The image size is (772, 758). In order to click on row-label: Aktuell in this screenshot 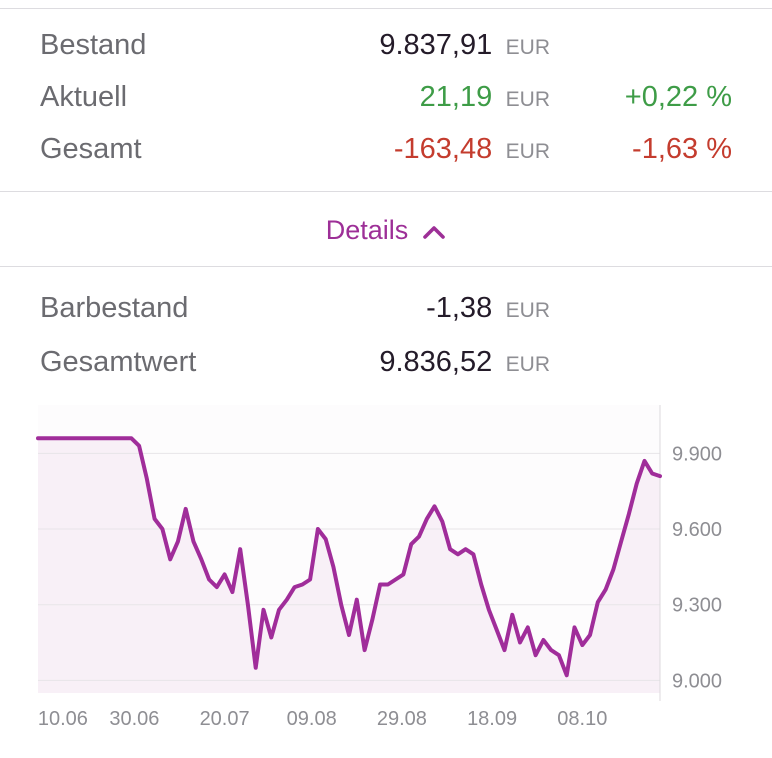, I will do `click(84, 96)`.